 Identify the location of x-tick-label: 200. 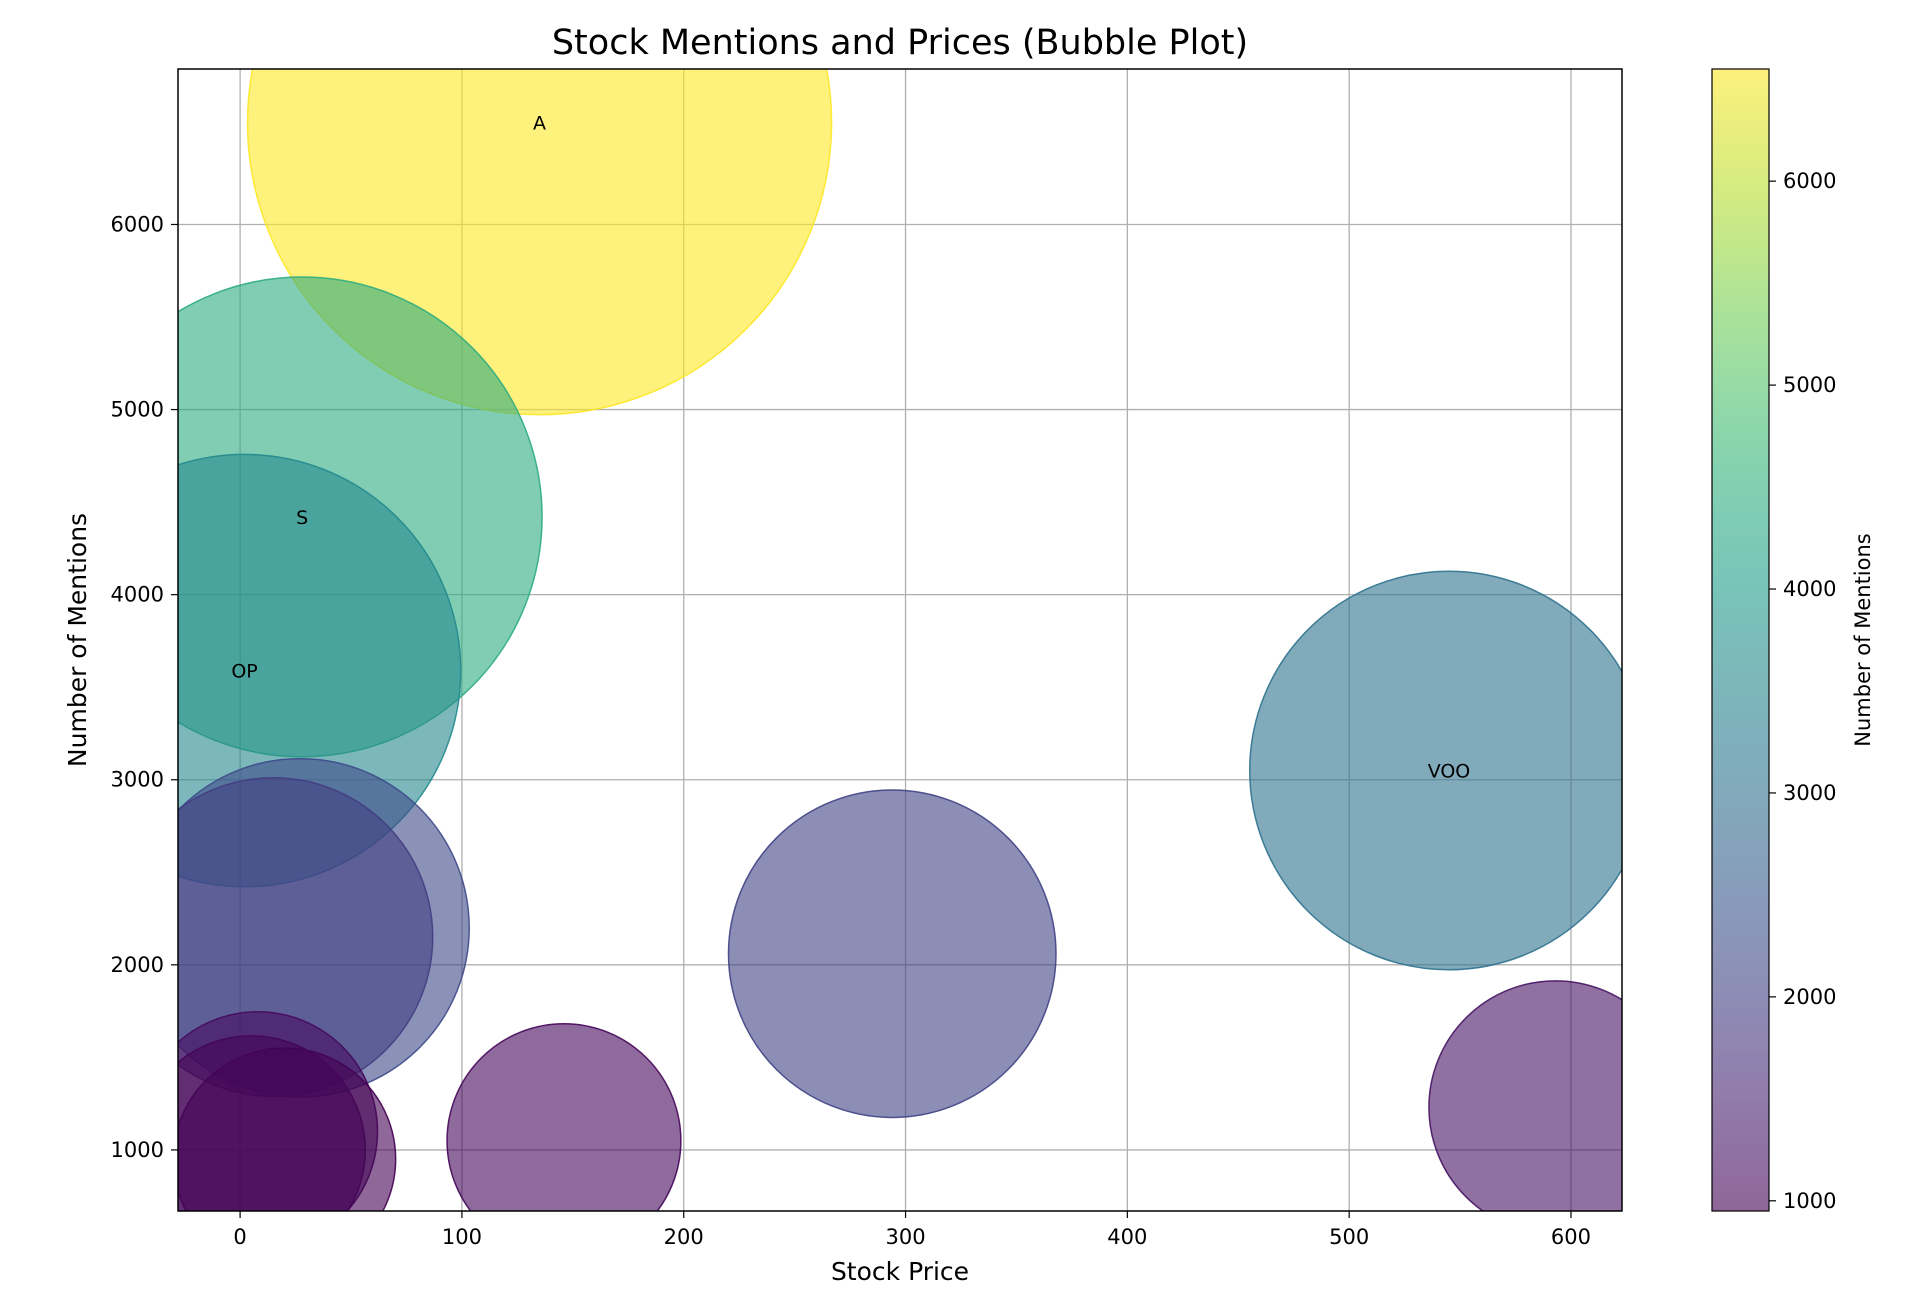
(684, 1237).